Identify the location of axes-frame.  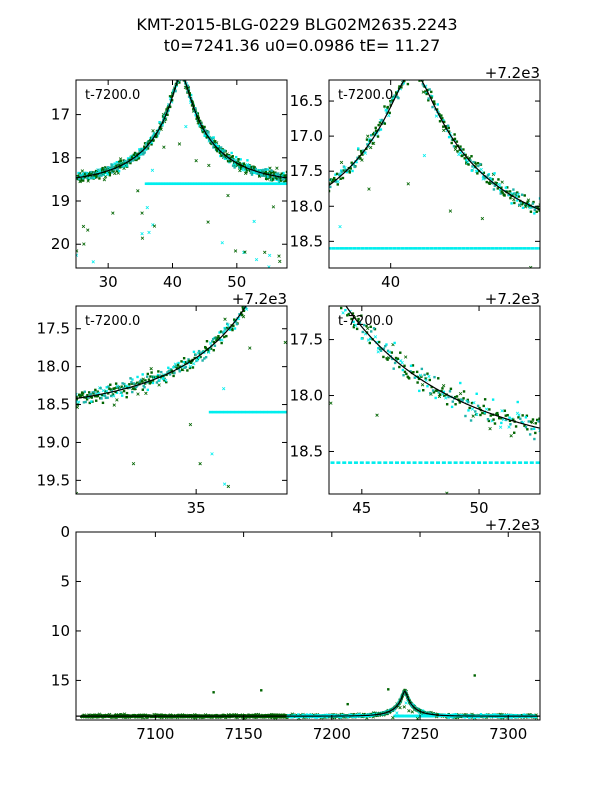
(434, 400).